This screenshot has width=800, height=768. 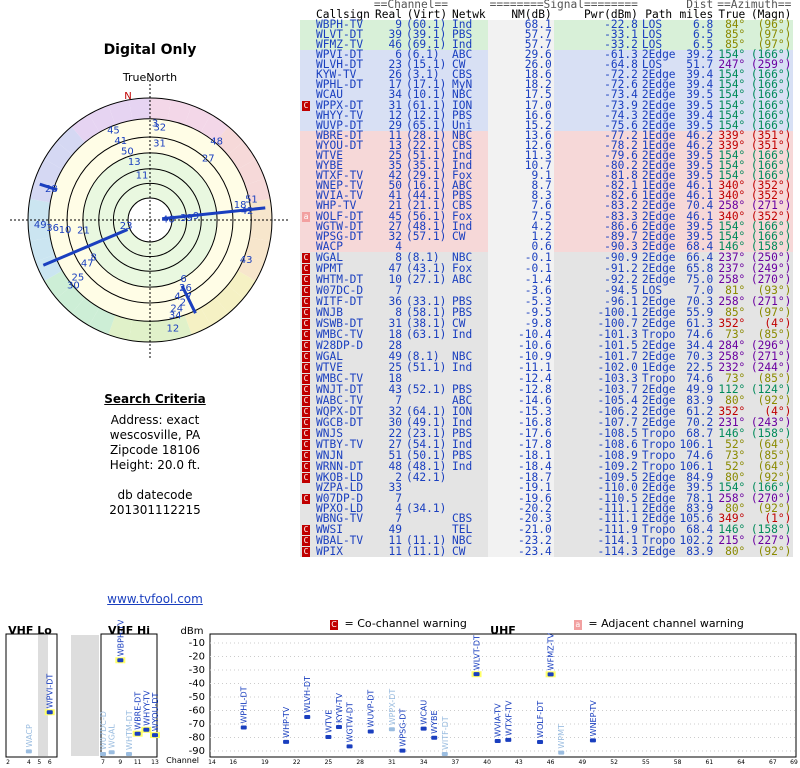 What do you see at coordinates (142, 175) in the screenshot?
I see `polar-station-label: 11` at bounding box center [142, 175].